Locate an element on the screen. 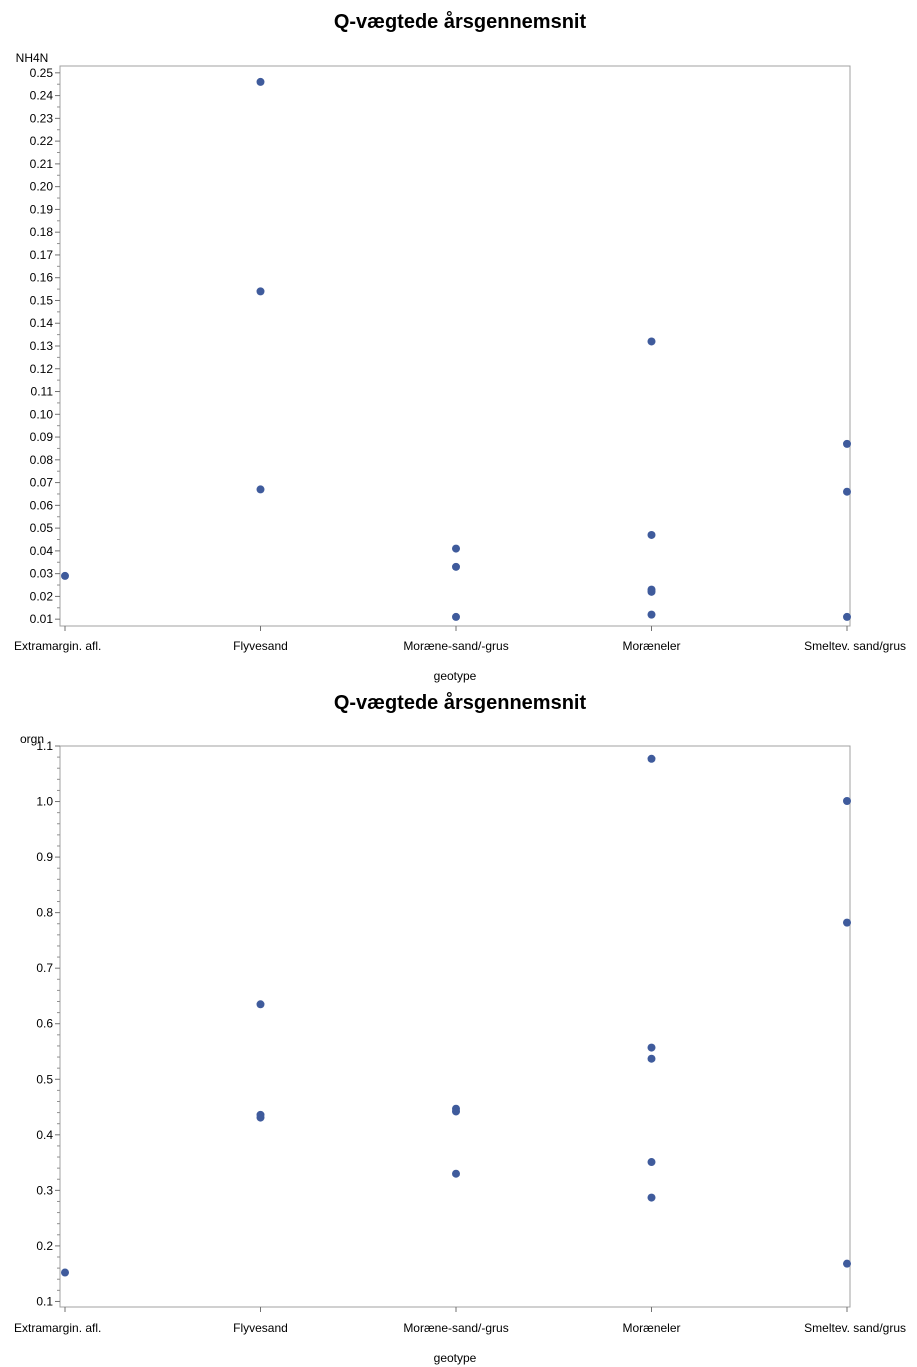 This screenshot has width=917, height=1367. y-tick-label: 1.1 is located at coordinates (44, 746).